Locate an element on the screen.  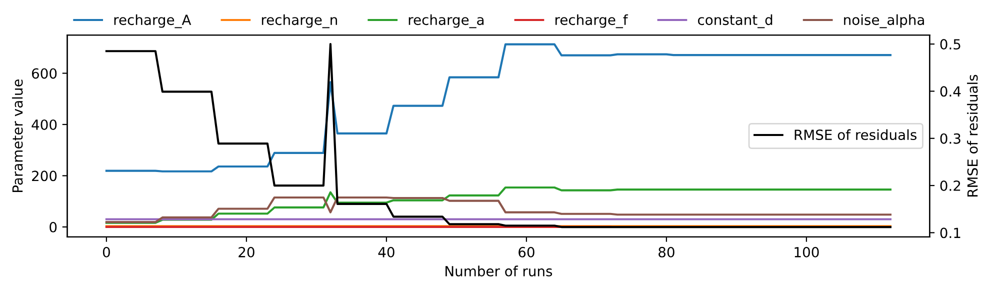
legend-label: constant_d is located at coordinates (735, 21).